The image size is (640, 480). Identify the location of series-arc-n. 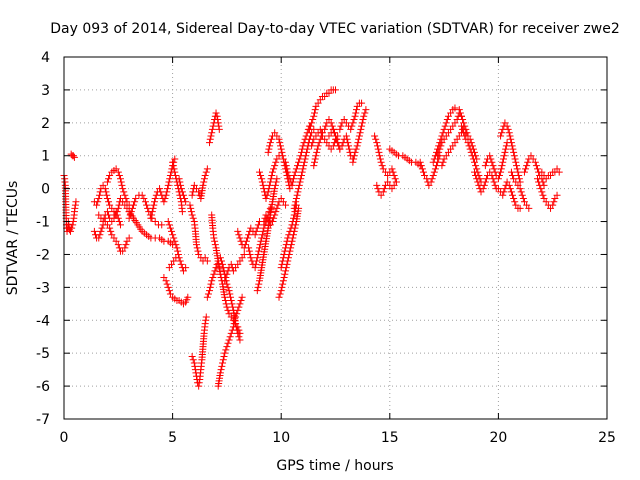
(172, 263).